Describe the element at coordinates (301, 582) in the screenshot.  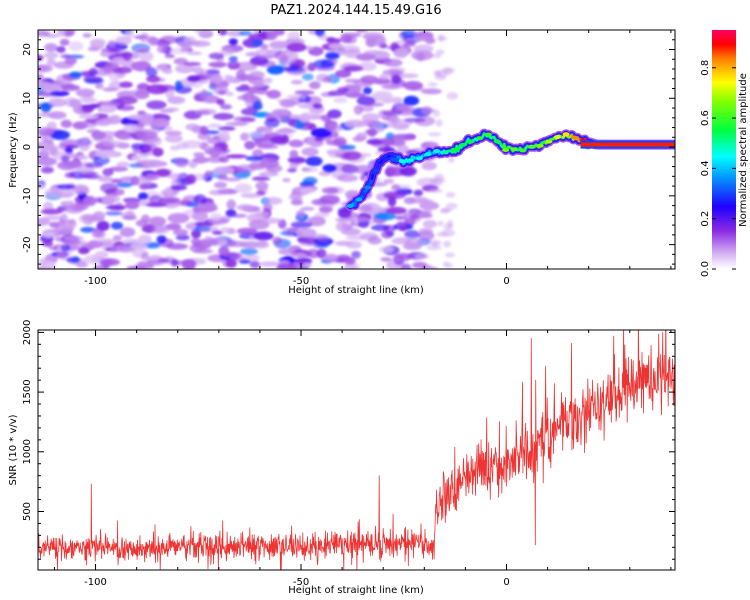
I see `x-tick-label: -50` at that location.